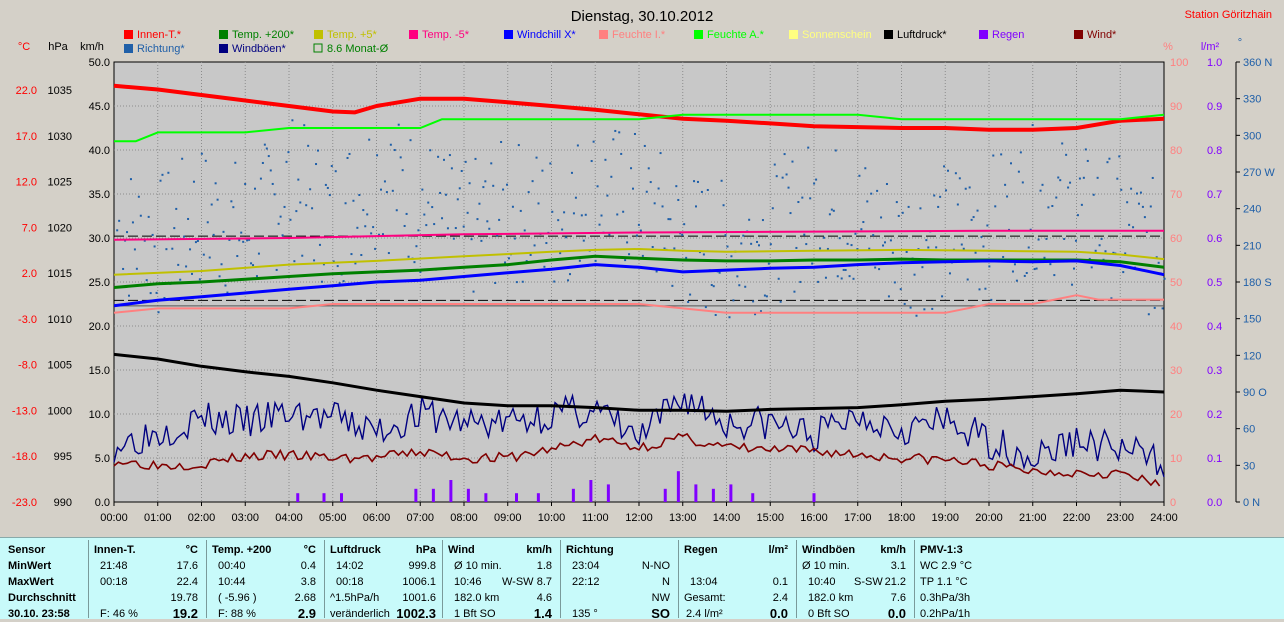 The image size is (1284, 622). I want to click on temp200-cur-label: F: 88 %, so click(237, 614).